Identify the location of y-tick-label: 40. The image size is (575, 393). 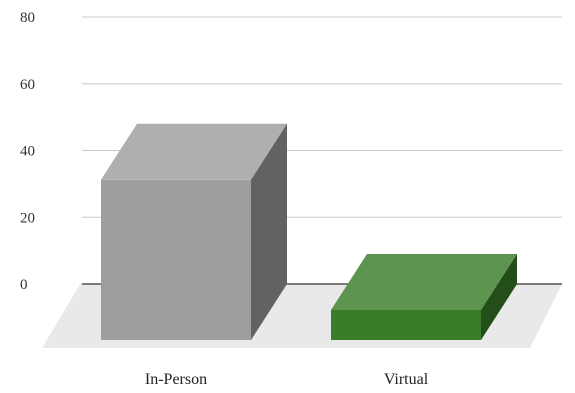
(27, 152).